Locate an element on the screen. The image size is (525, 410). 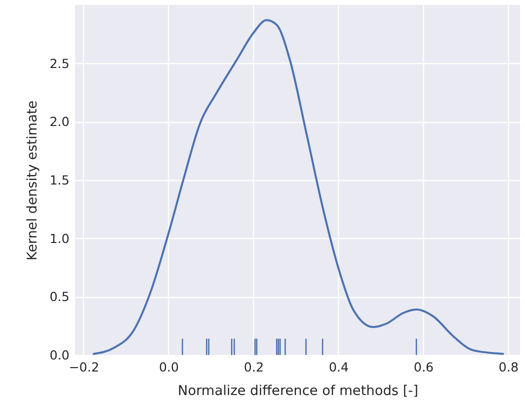
x-tick-label: 0.4 is located at coordinates (338, 367).